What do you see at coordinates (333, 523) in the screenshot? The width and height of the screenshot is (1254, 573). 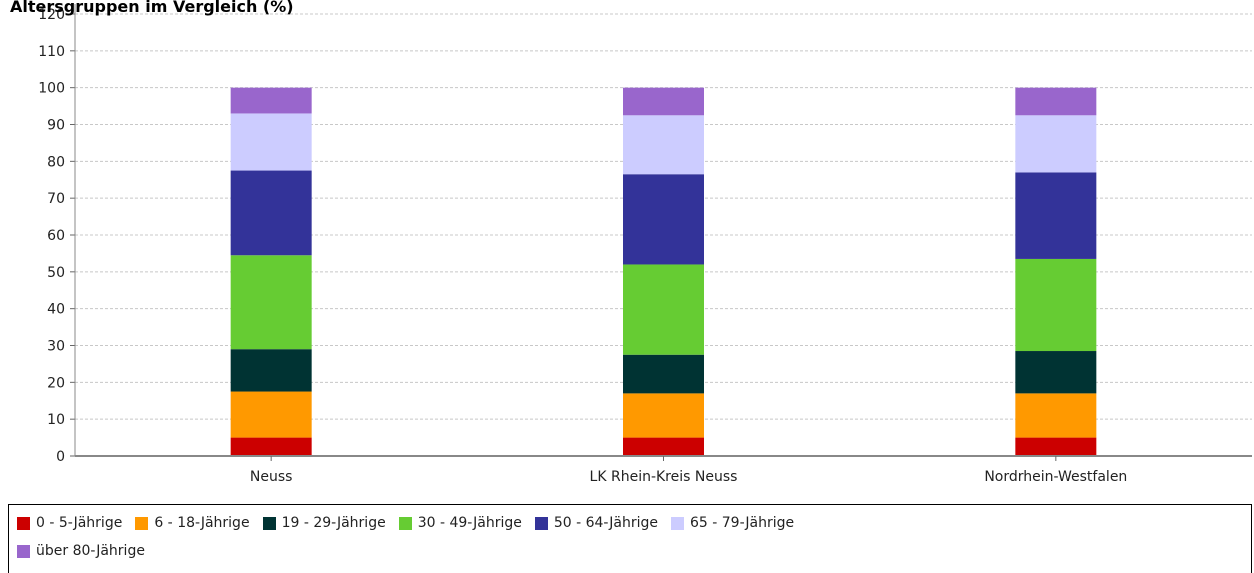 I see `legend-label: 19 - 29-Jährige` at bounding box center [333, 523].